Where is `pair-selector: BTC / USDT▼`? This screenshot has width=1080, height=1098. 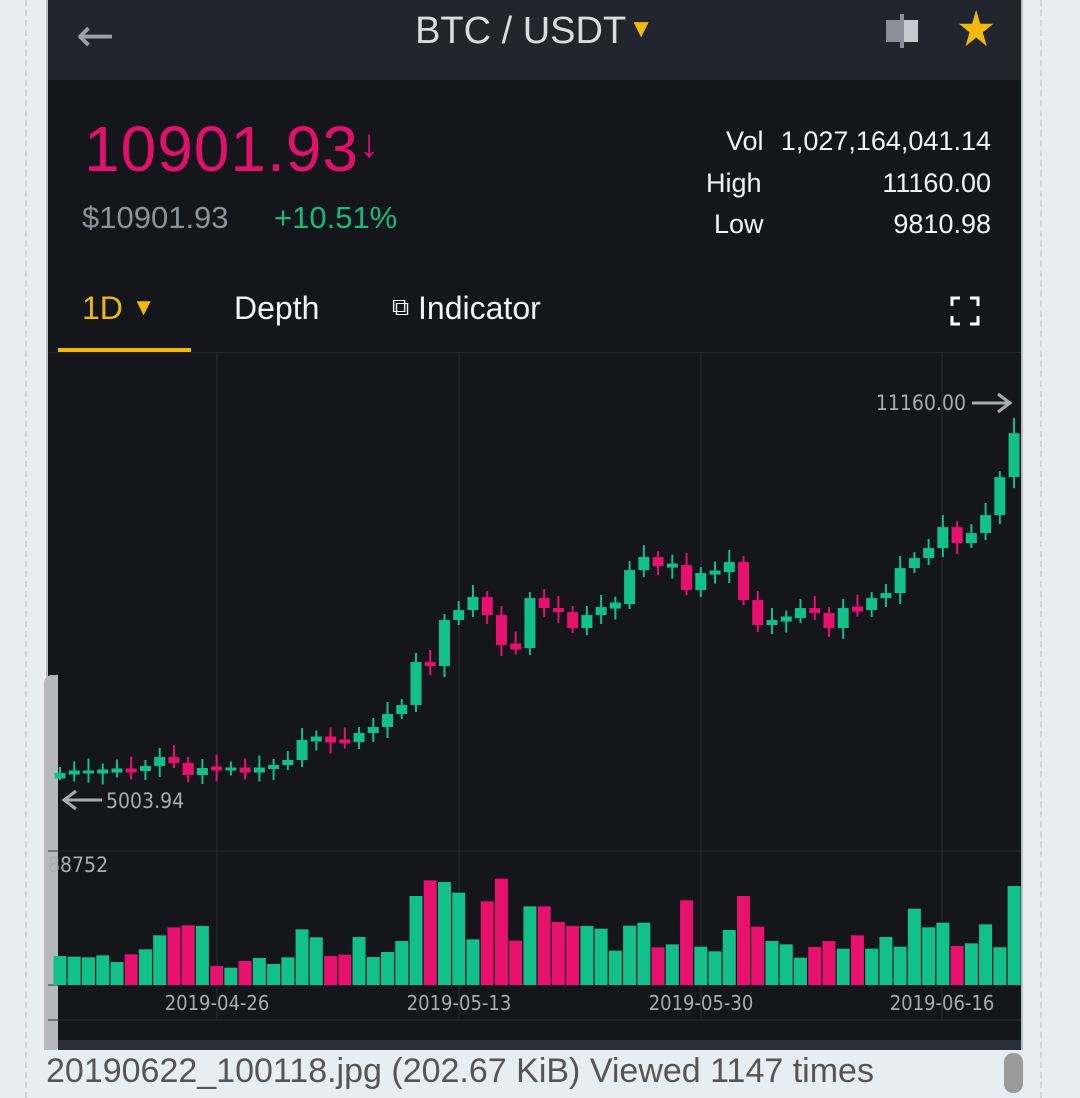
pair-selector: BTC / USDT▼ is located at coordinates (534, 31).